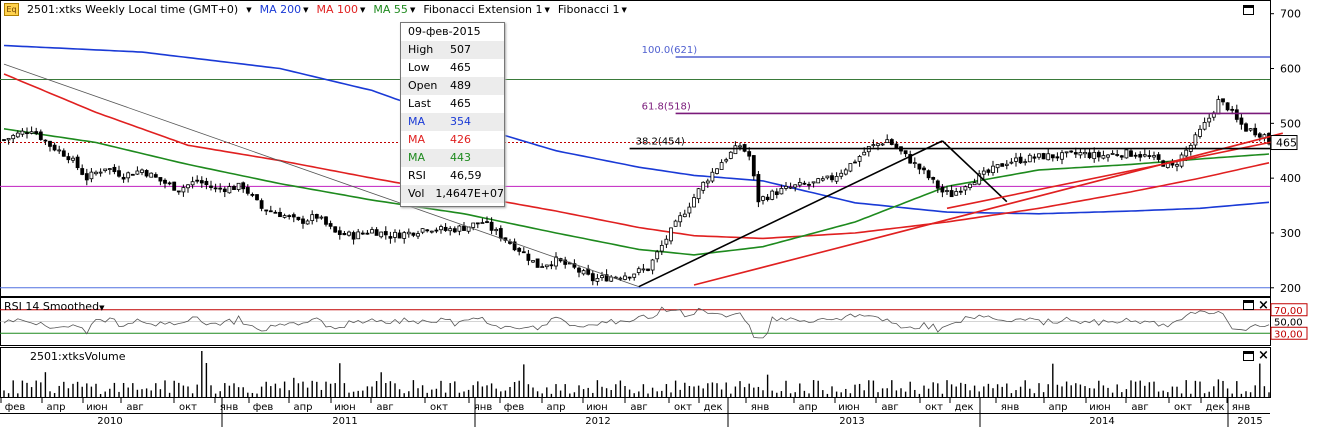 The width and height of the screenshot is (1340, 427). I want to click on ma55-dropdown-icon: ▼, so click(412, 9).